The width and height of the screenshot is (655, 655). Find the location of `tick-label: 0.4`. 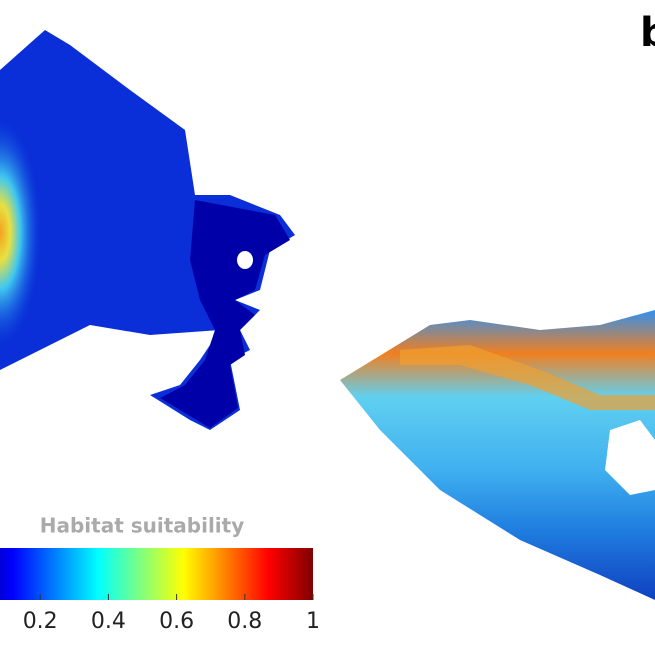

tick-label: 0.4 is located at coordinates (108, 621).